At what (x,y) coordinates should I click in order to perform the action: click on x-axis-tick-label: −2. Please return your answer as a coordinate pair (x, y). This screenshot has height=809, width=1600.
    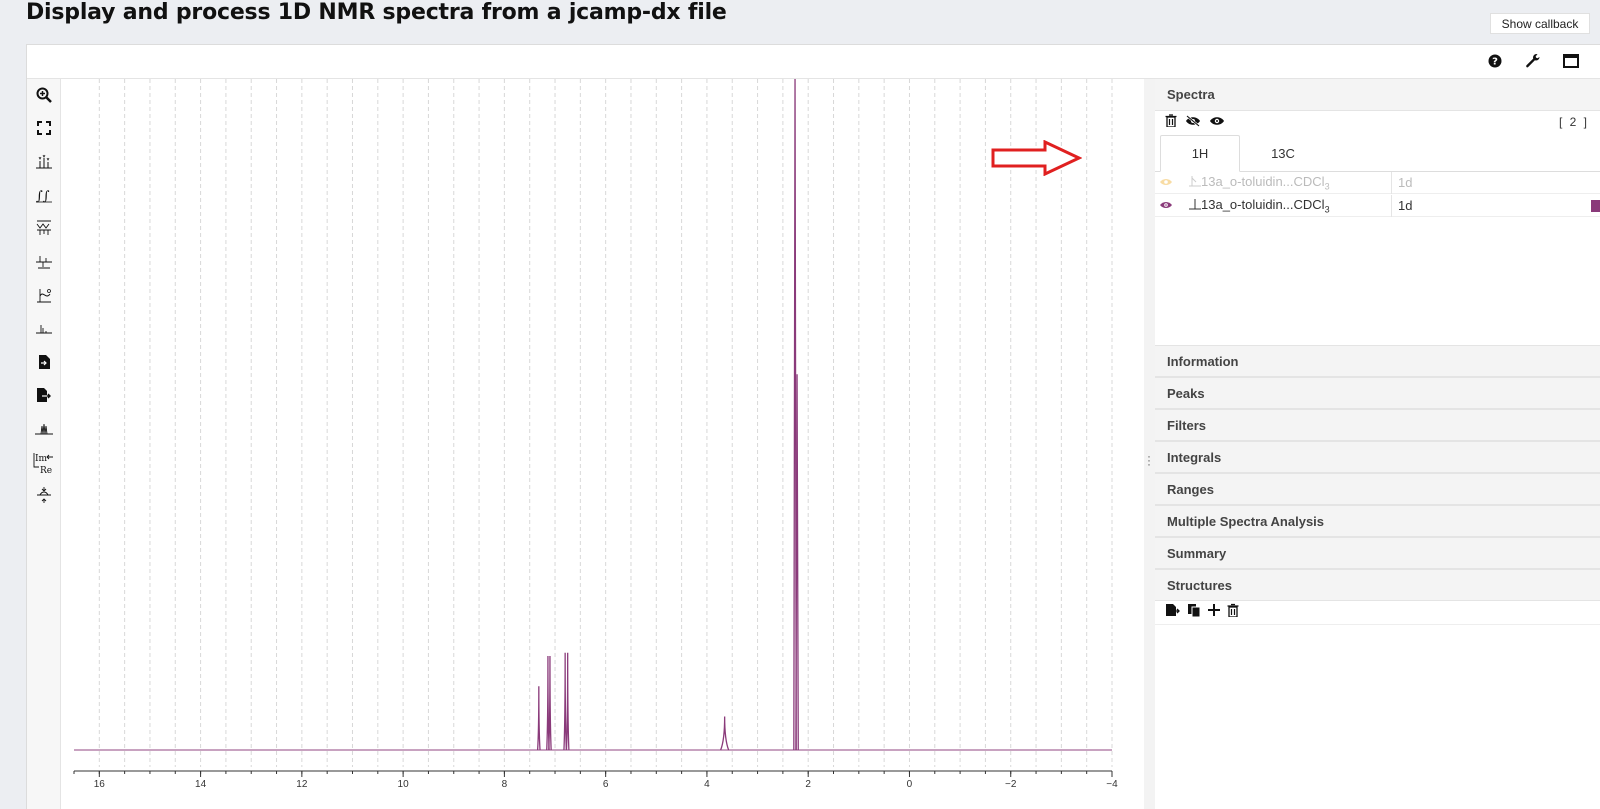
    Looking at the image, I should click on (1011, 784).